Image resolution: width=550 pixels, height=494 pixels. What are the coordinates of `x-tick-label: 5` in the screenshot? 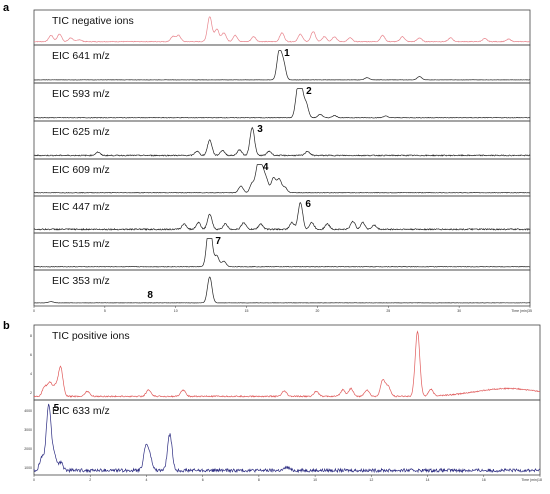 It's located at (105, 311).